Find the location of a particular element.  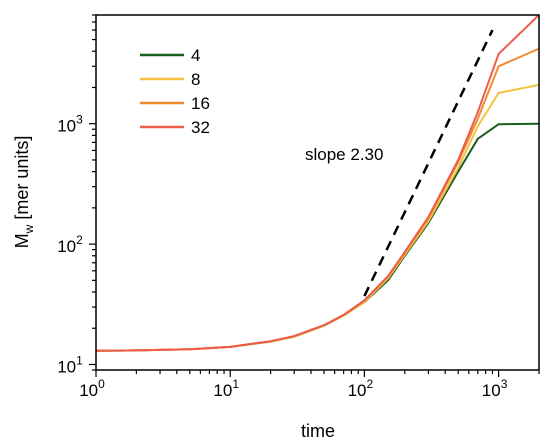

slope-dashed-line is located at coordinates (428, 163).